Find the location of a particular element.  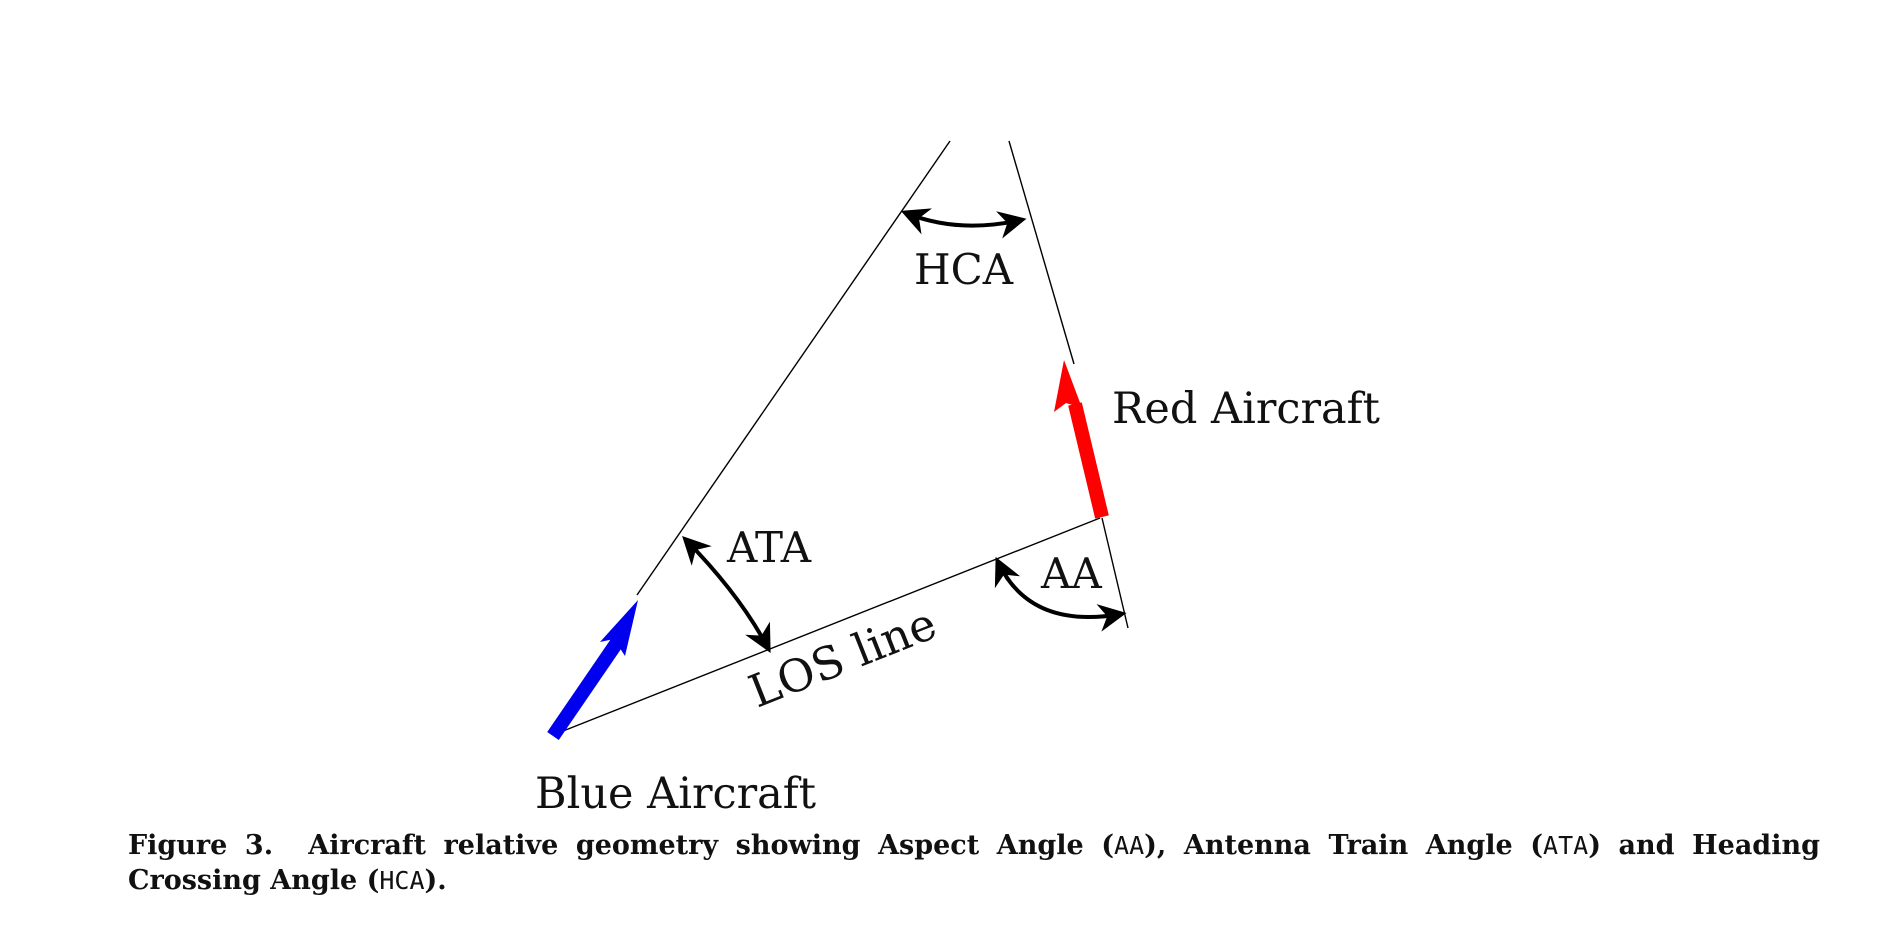

caption-hca: HCA is located at coordinates (402, 880).